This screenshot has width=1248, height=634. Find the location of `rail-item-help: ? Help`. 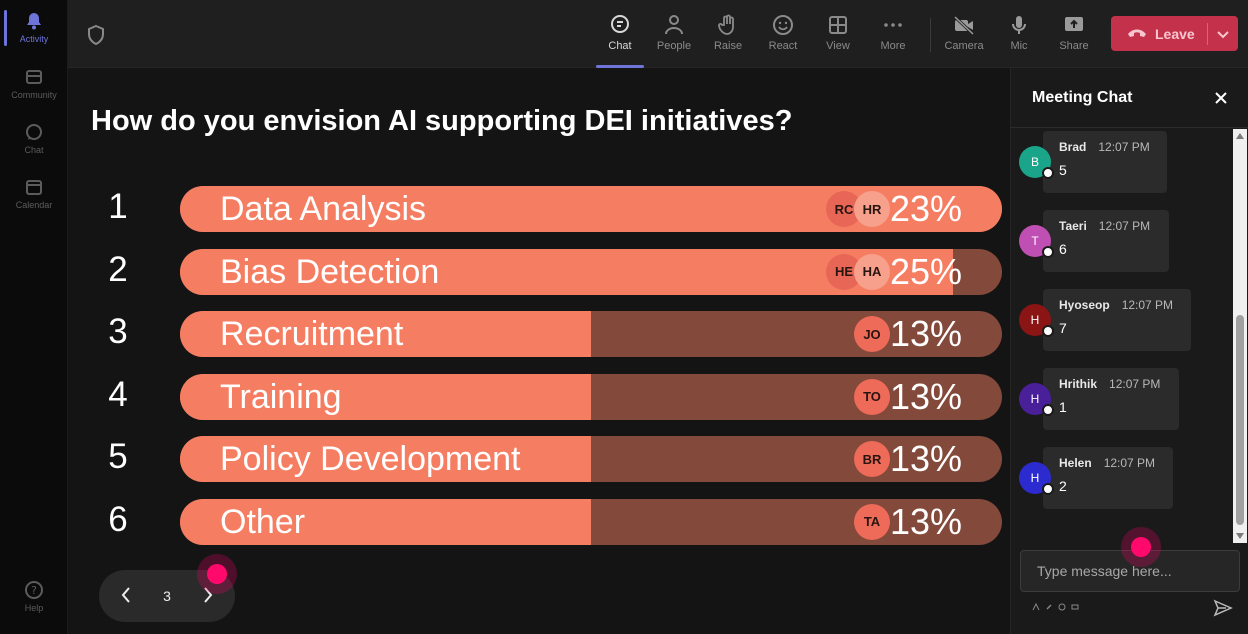

rail-item-help: ? Help is located at coordinates (34, 596).